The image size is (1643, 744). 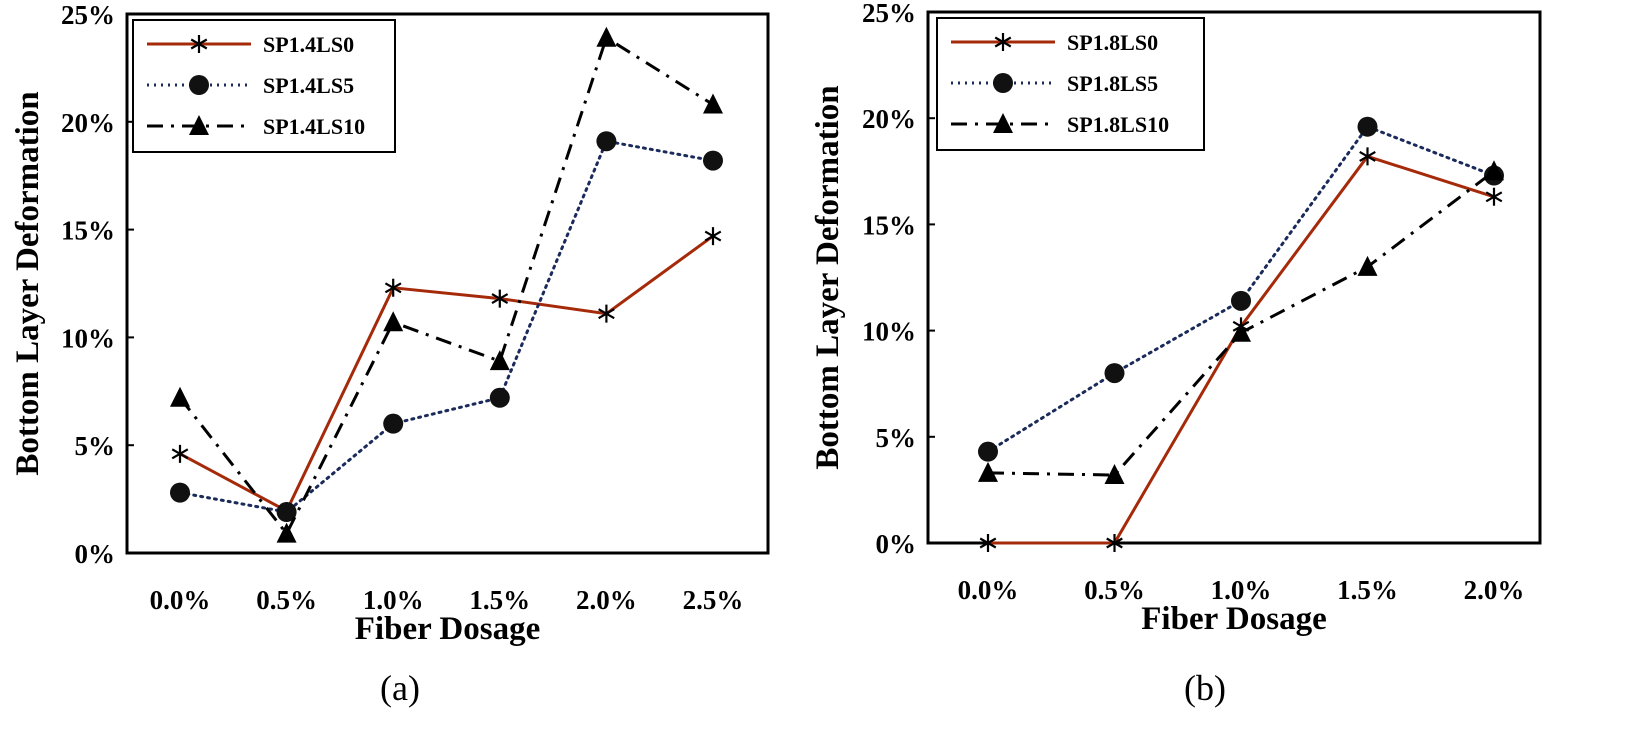 I want to click on x-tick-label: 2.5%, so click(x=713, y=600).